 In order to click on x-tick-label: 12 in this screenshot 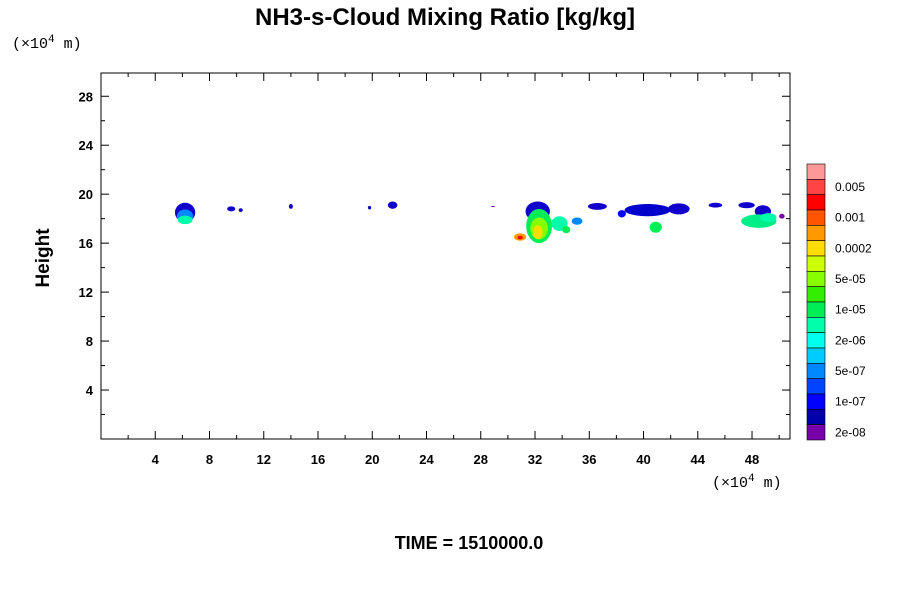, I will do `click(264, 459)`.